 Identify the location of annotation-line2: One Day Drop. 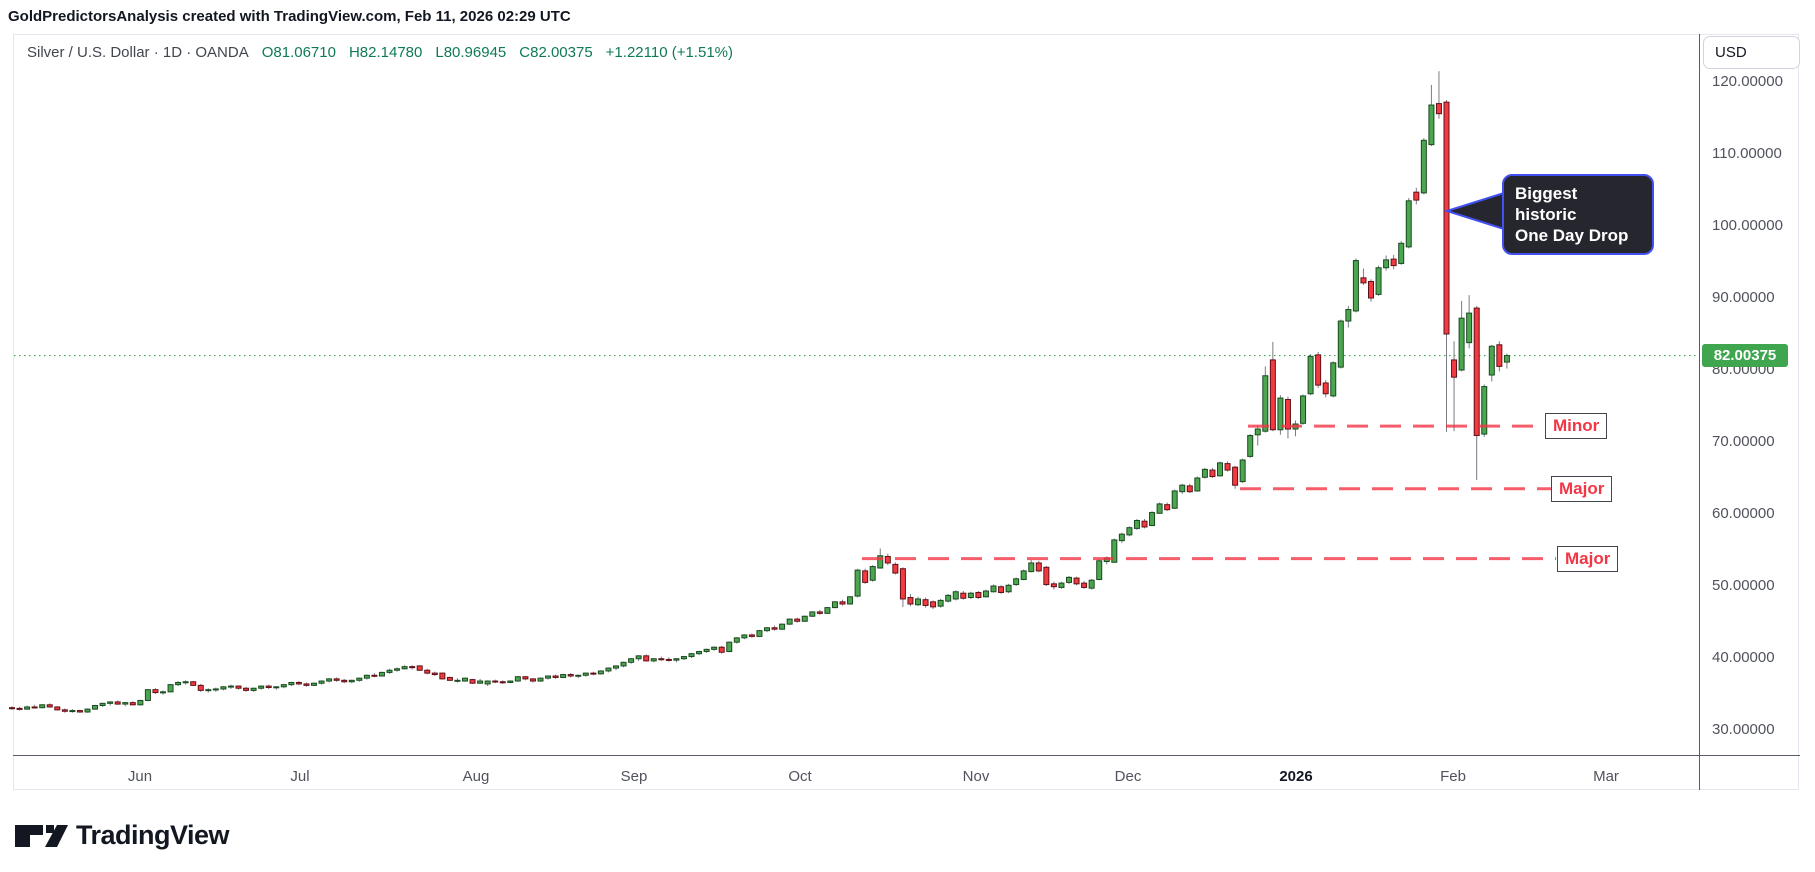
(1572, 235).